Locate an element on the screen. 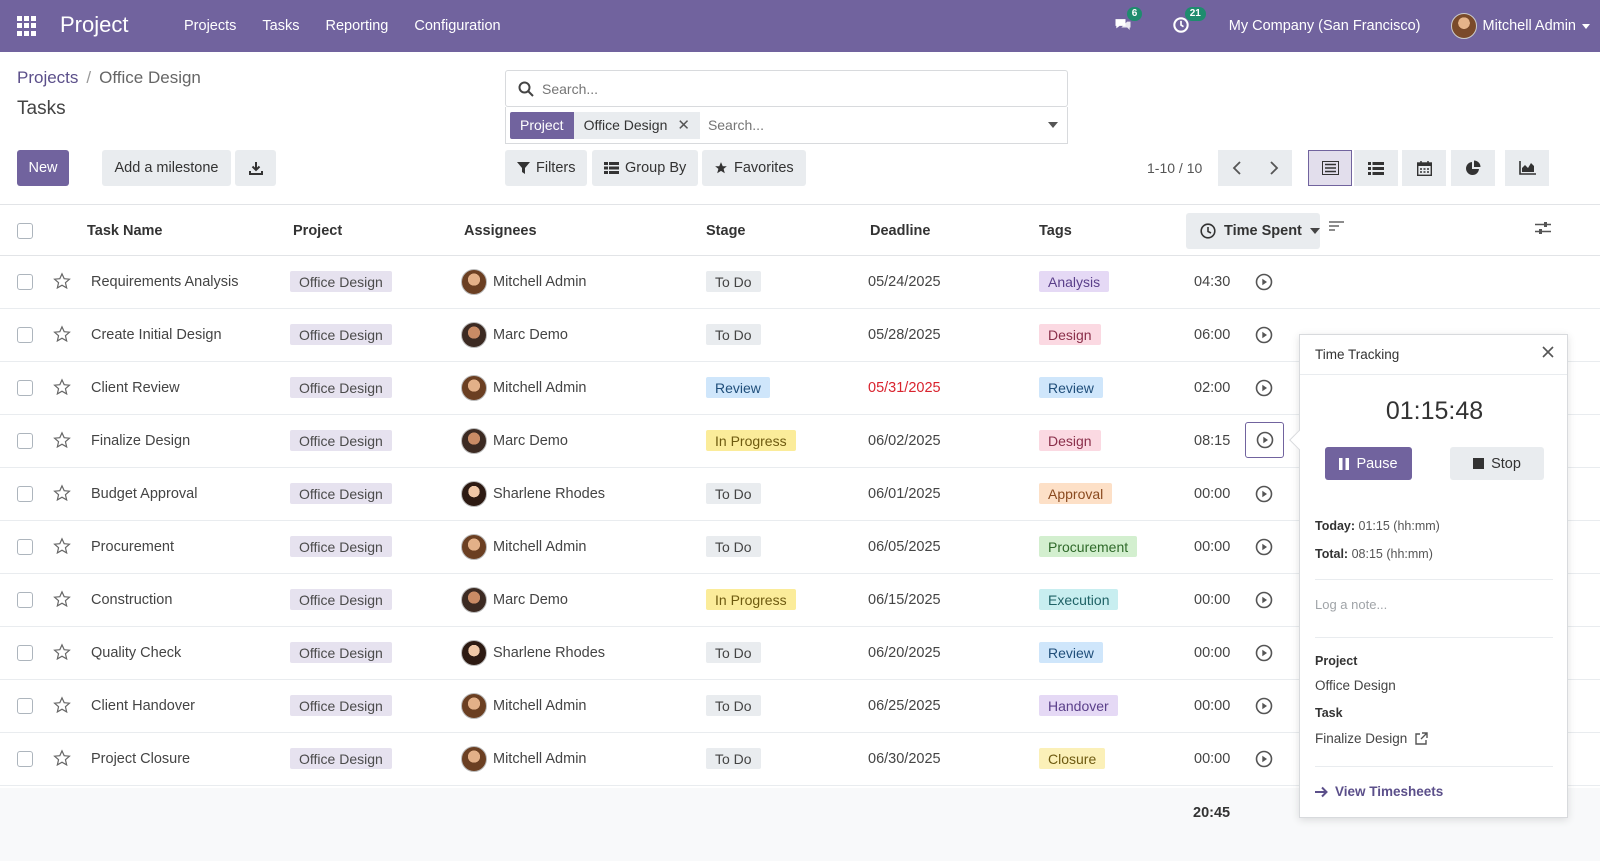 This screenshot has width=1600, height=861. task-name: Requirements Analysis is located at coordinates (165, 282).